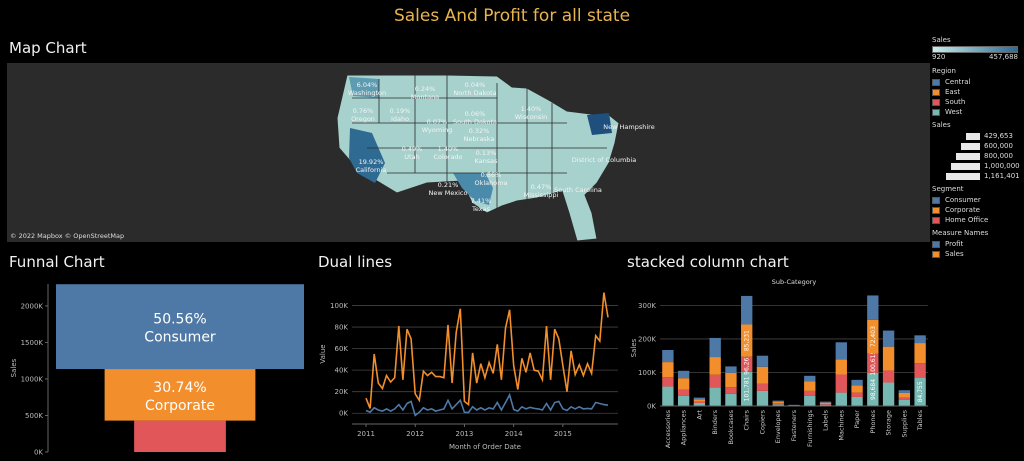 The width and height of the screenshot is (1024, 461). I want to click on stack-segment-storage-east, so click(888, 358).